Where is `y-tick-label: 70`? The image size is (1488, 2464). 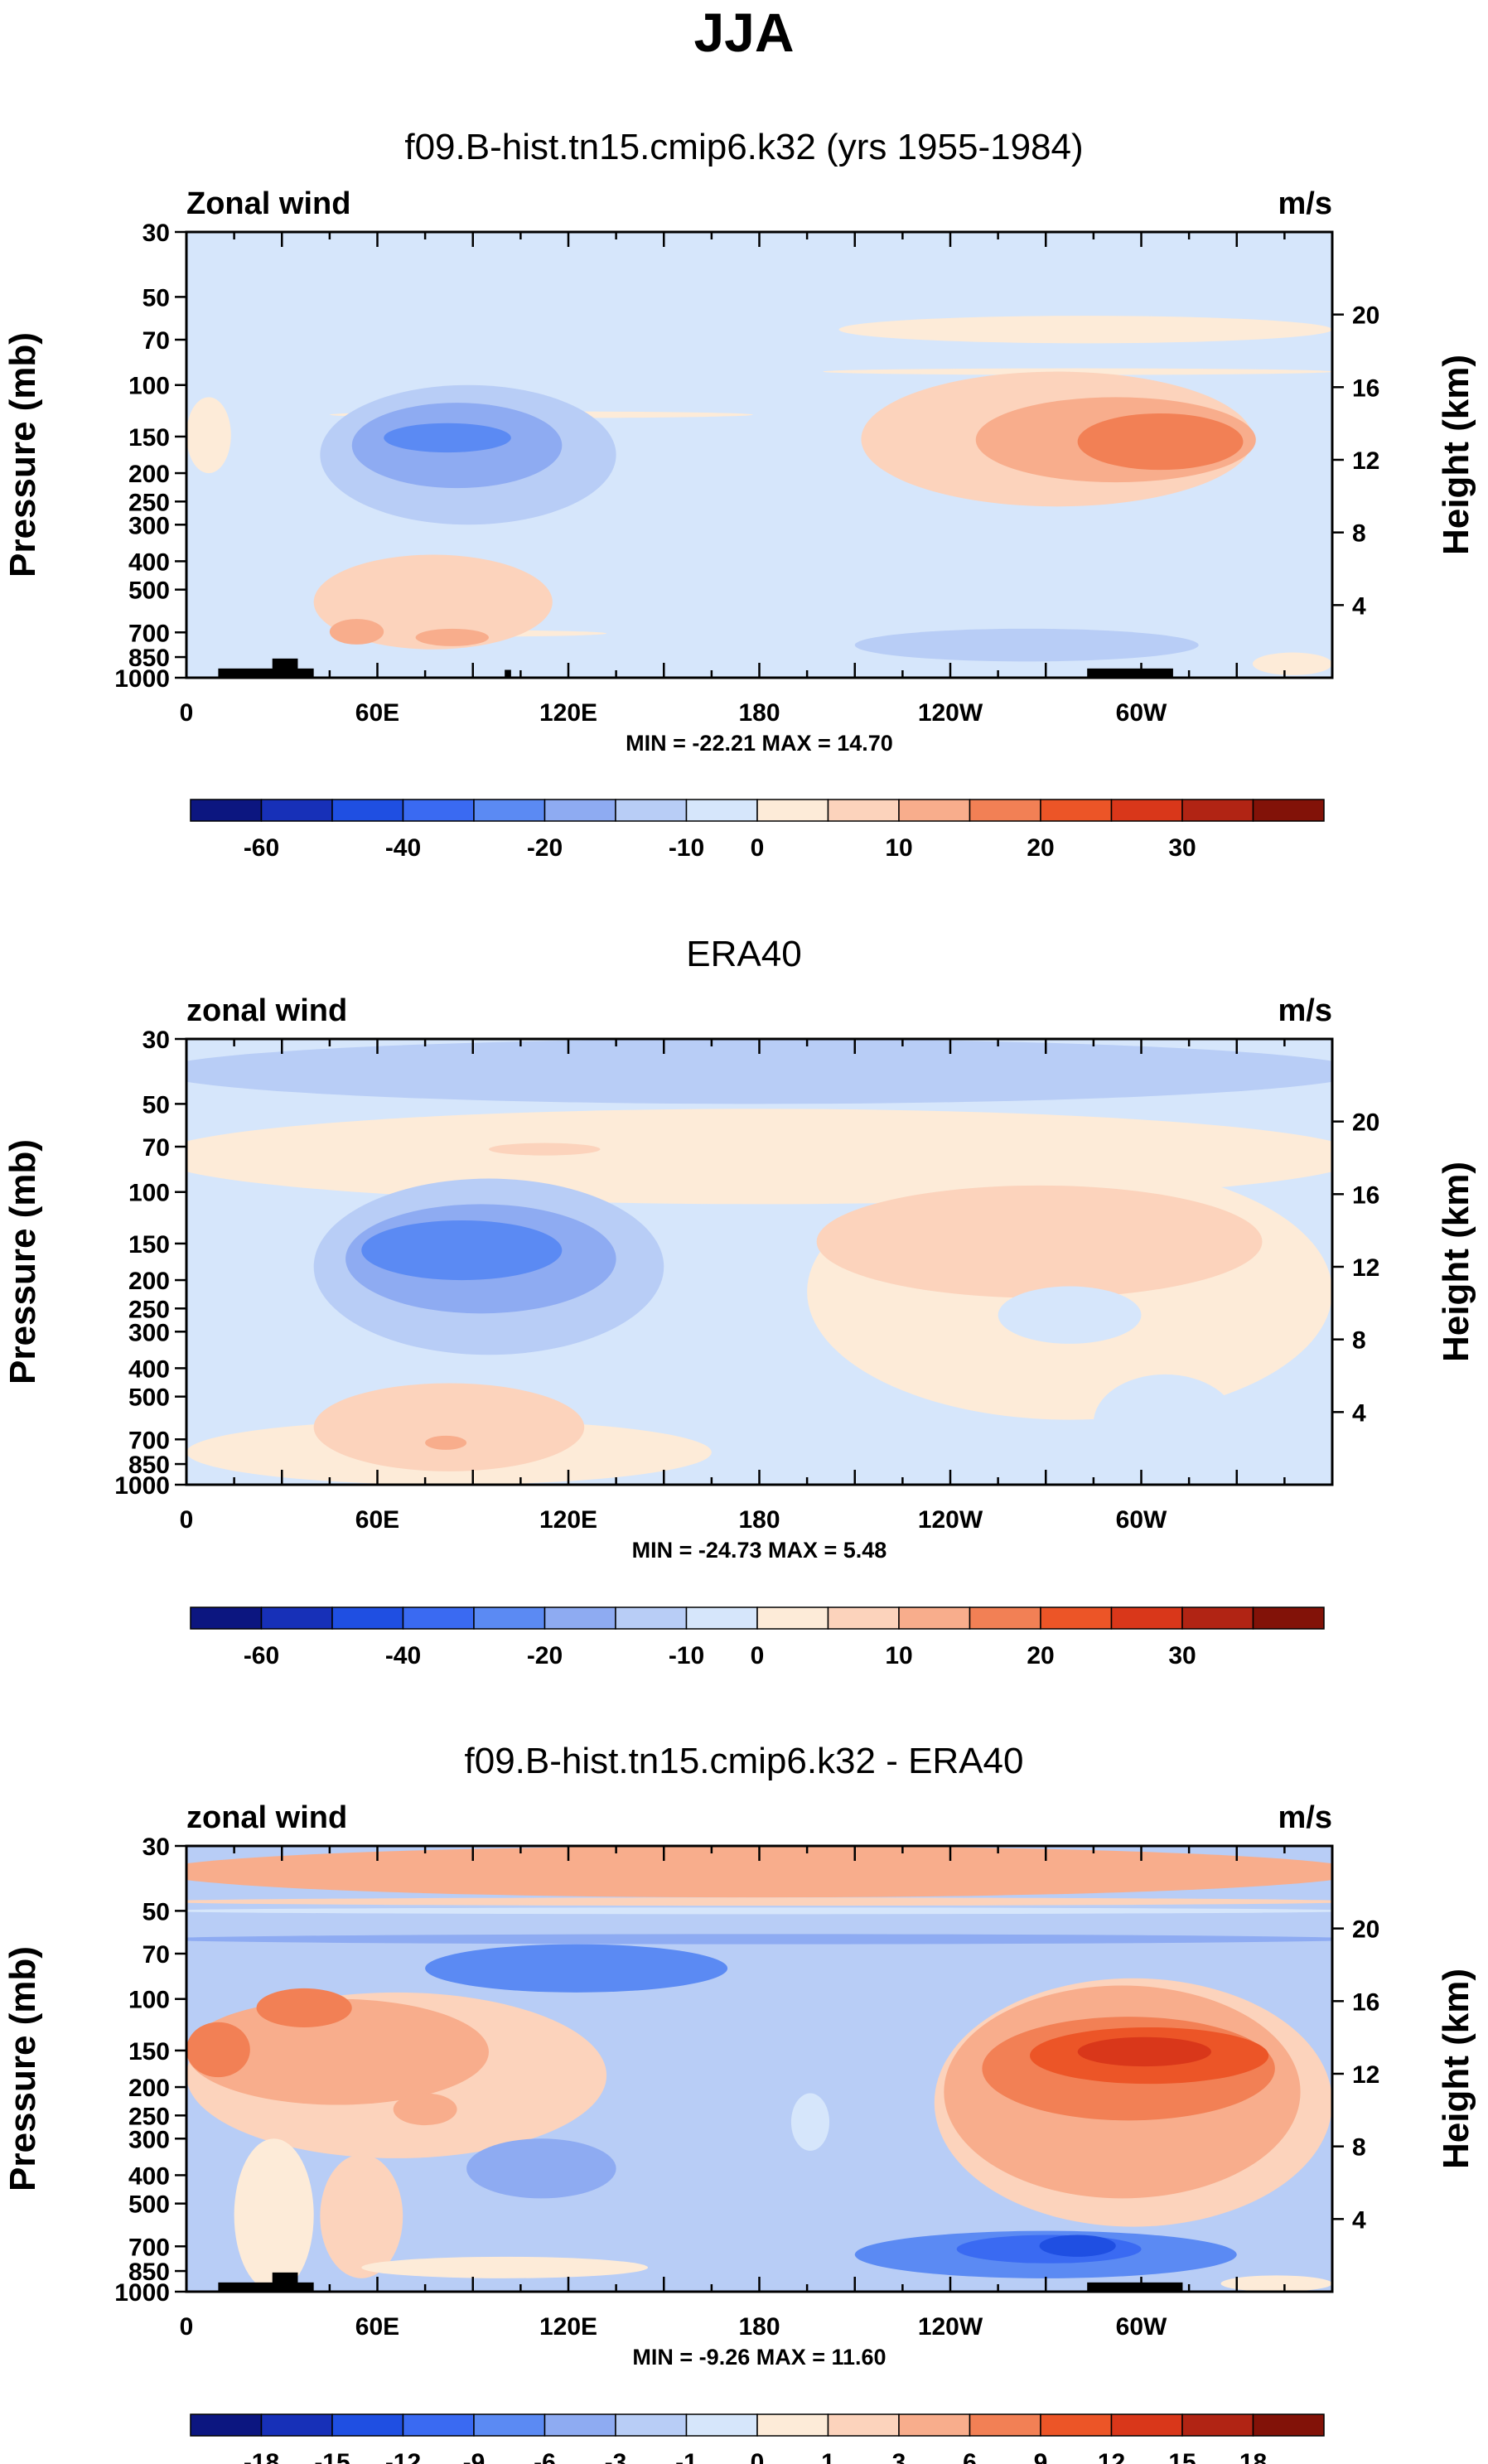 y-tick-label: 70 is located at coordinates (157, 1955).